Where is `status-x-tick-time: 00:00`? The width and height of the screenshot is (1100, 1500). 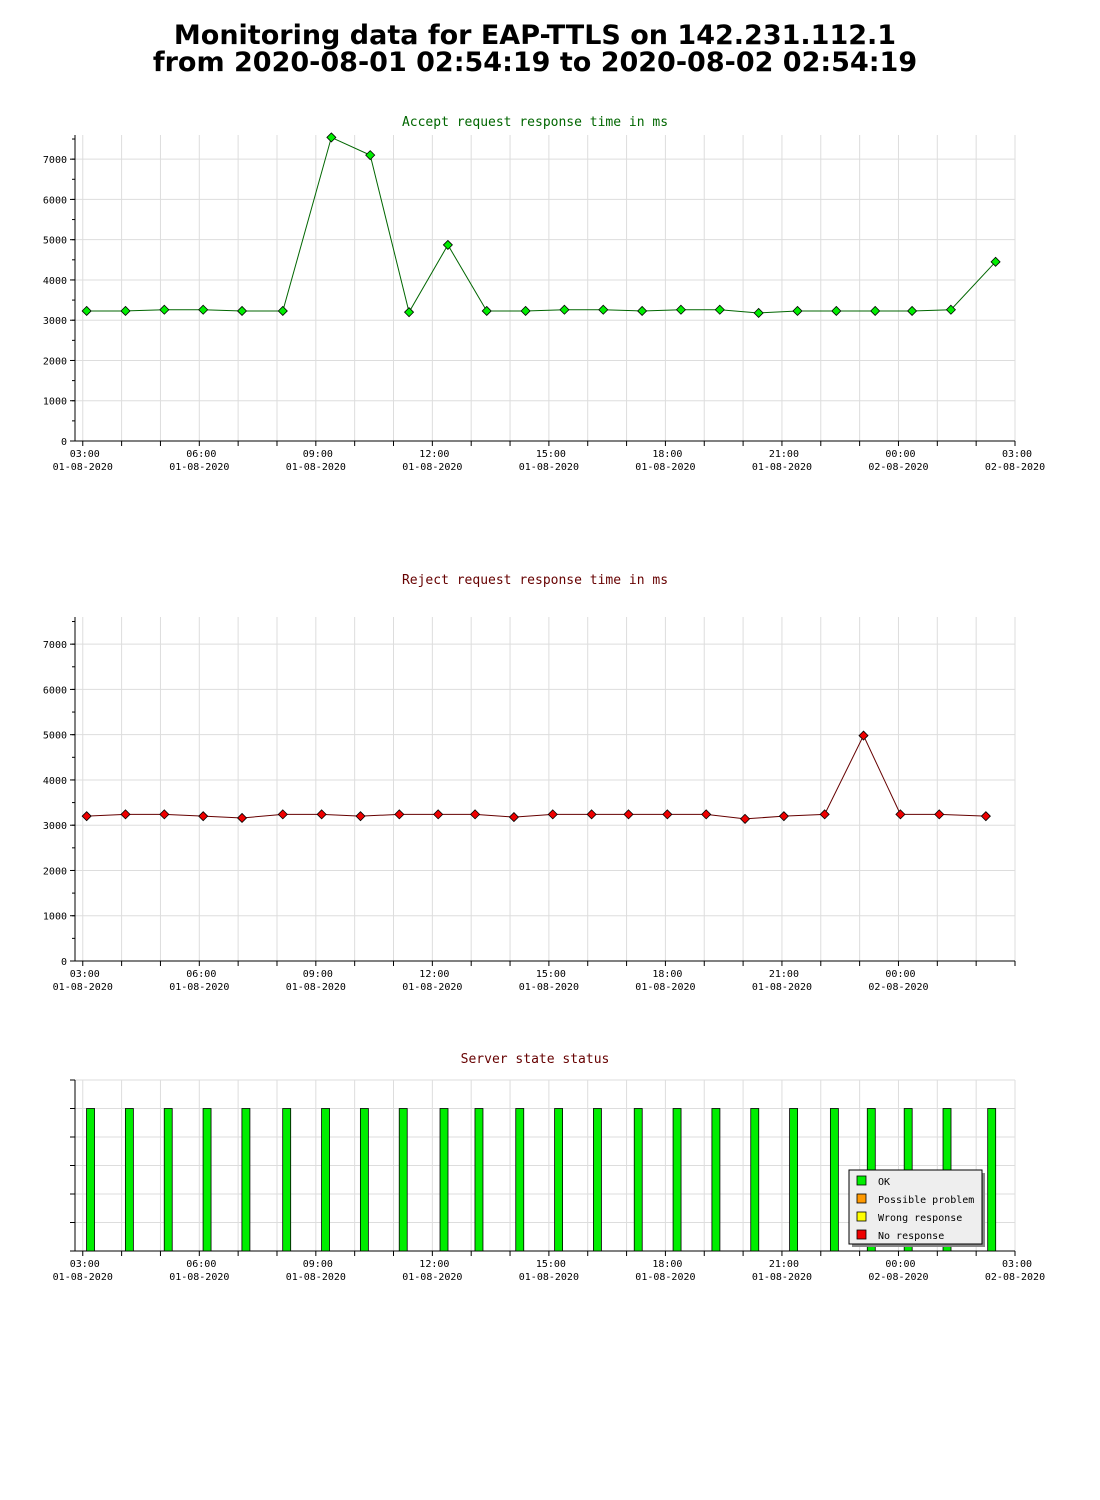 status-x-tick-time: 00:00 is located at coordinates (900, 1264).